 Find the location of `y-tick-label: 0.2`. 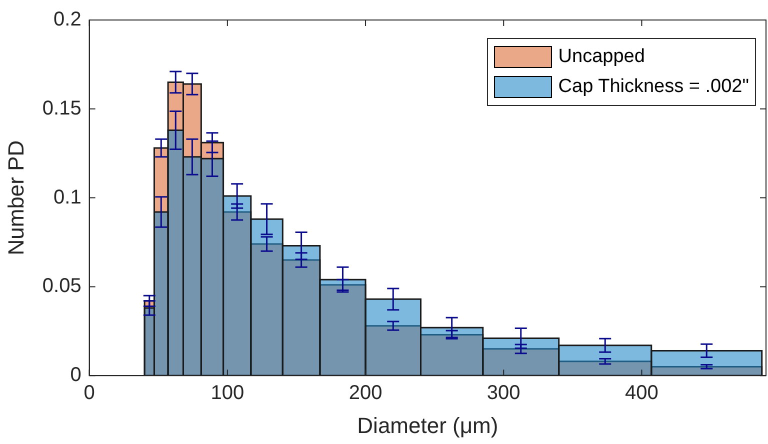

y-tick-label: 0.2 is located at coordinates (68, 19).